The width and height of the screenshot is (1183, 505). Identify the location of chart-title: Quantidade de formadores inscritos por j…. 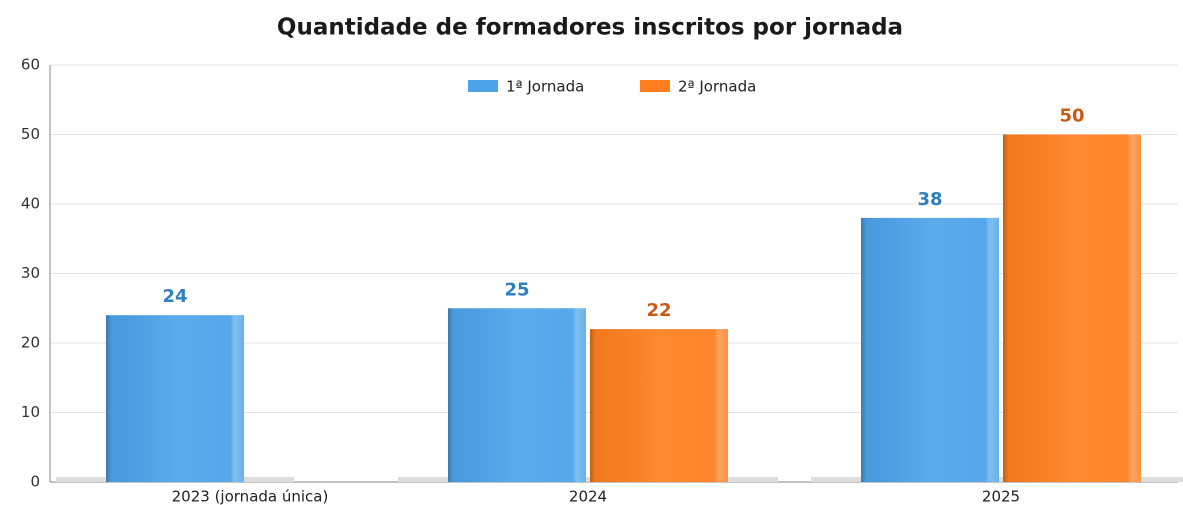
(590, 28).